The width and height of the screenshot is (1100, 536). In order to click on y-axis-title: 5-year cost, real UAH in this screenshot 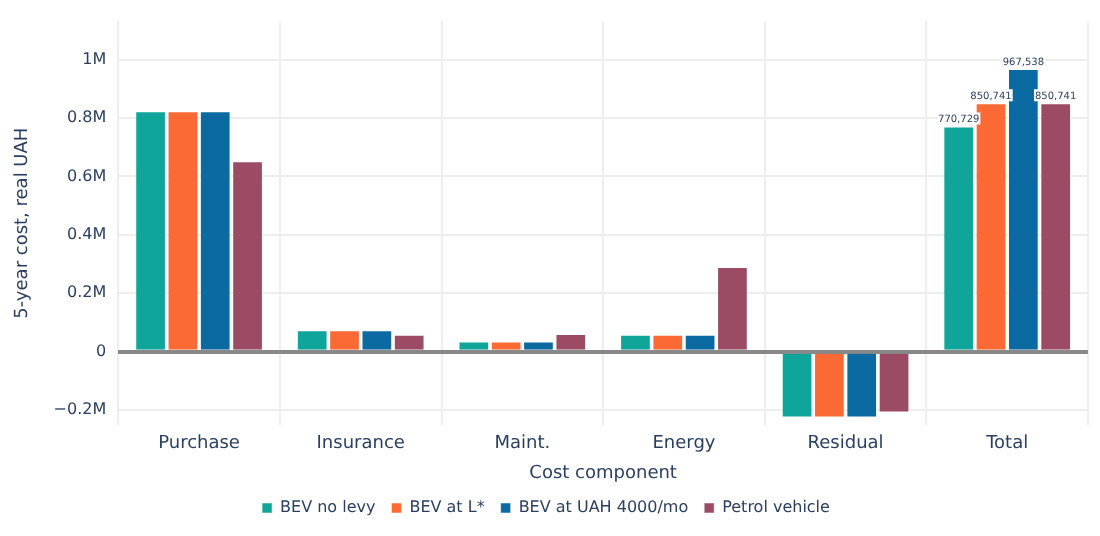, I will do `click(23, 223)`.